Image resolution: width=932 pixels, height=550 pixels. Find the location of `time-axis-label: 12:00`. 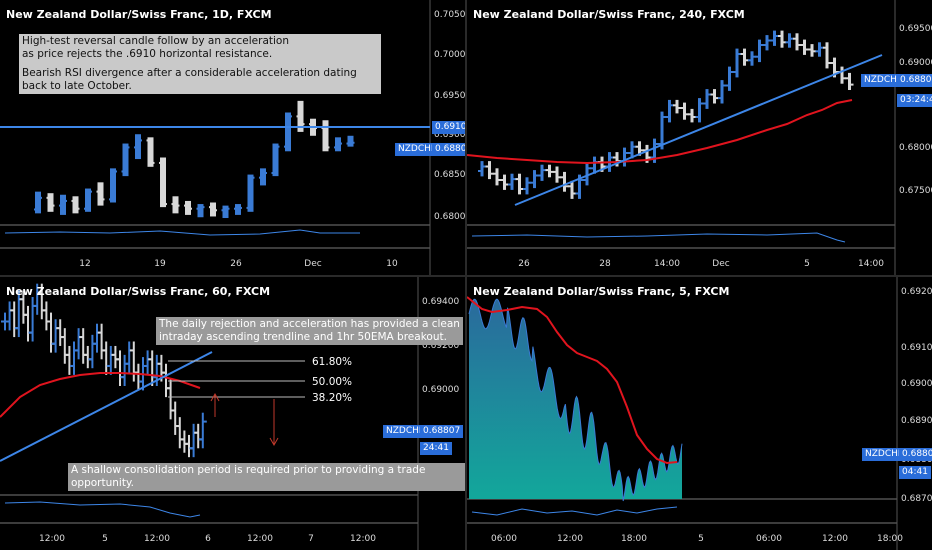

time-axis-label: 12:00 is located at coordinates (363, 539).